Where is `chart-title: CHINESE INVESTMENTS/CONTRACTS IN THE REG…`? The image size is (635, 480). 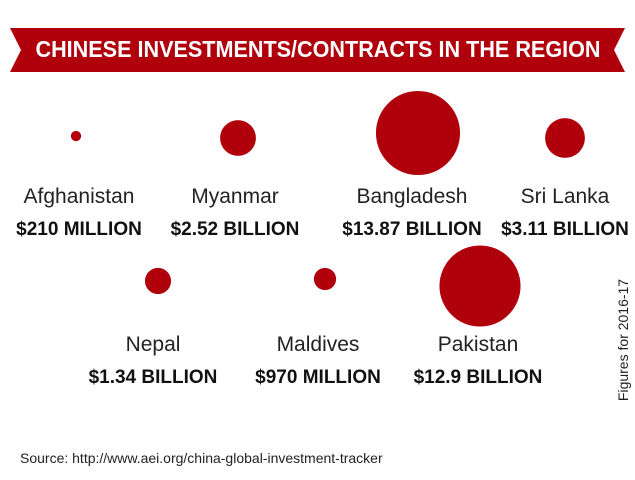 chart-title: CHINESE INVESTMENTS/CONTRACTS IN THE REG… is located at coordinates (318, 49).